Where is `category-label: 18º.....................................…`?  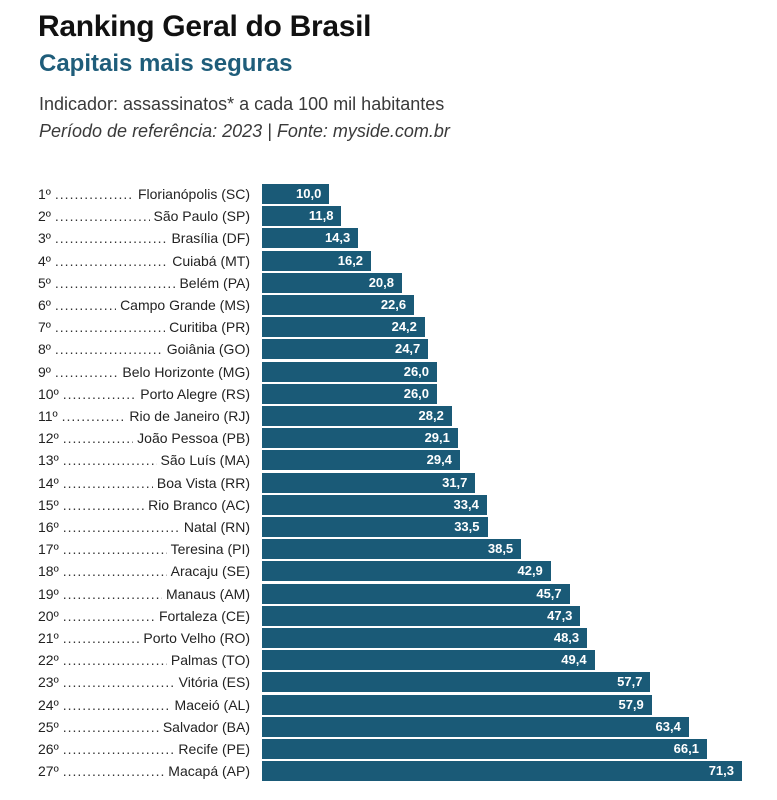 category-label: 18º.....................................… is located at coordinates (144, 571).